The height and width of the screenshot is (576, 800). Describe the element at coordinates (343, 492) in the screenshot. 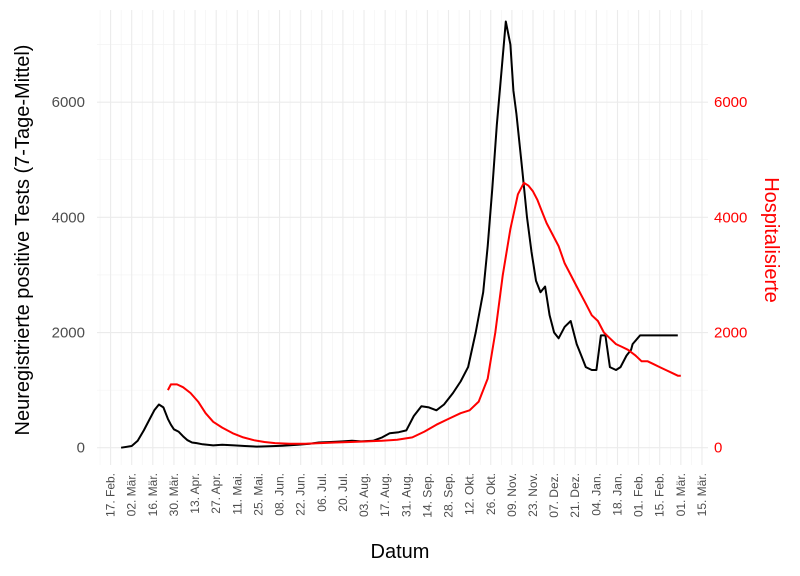

I see `x-tick-label: 20. Jul.` at that location.